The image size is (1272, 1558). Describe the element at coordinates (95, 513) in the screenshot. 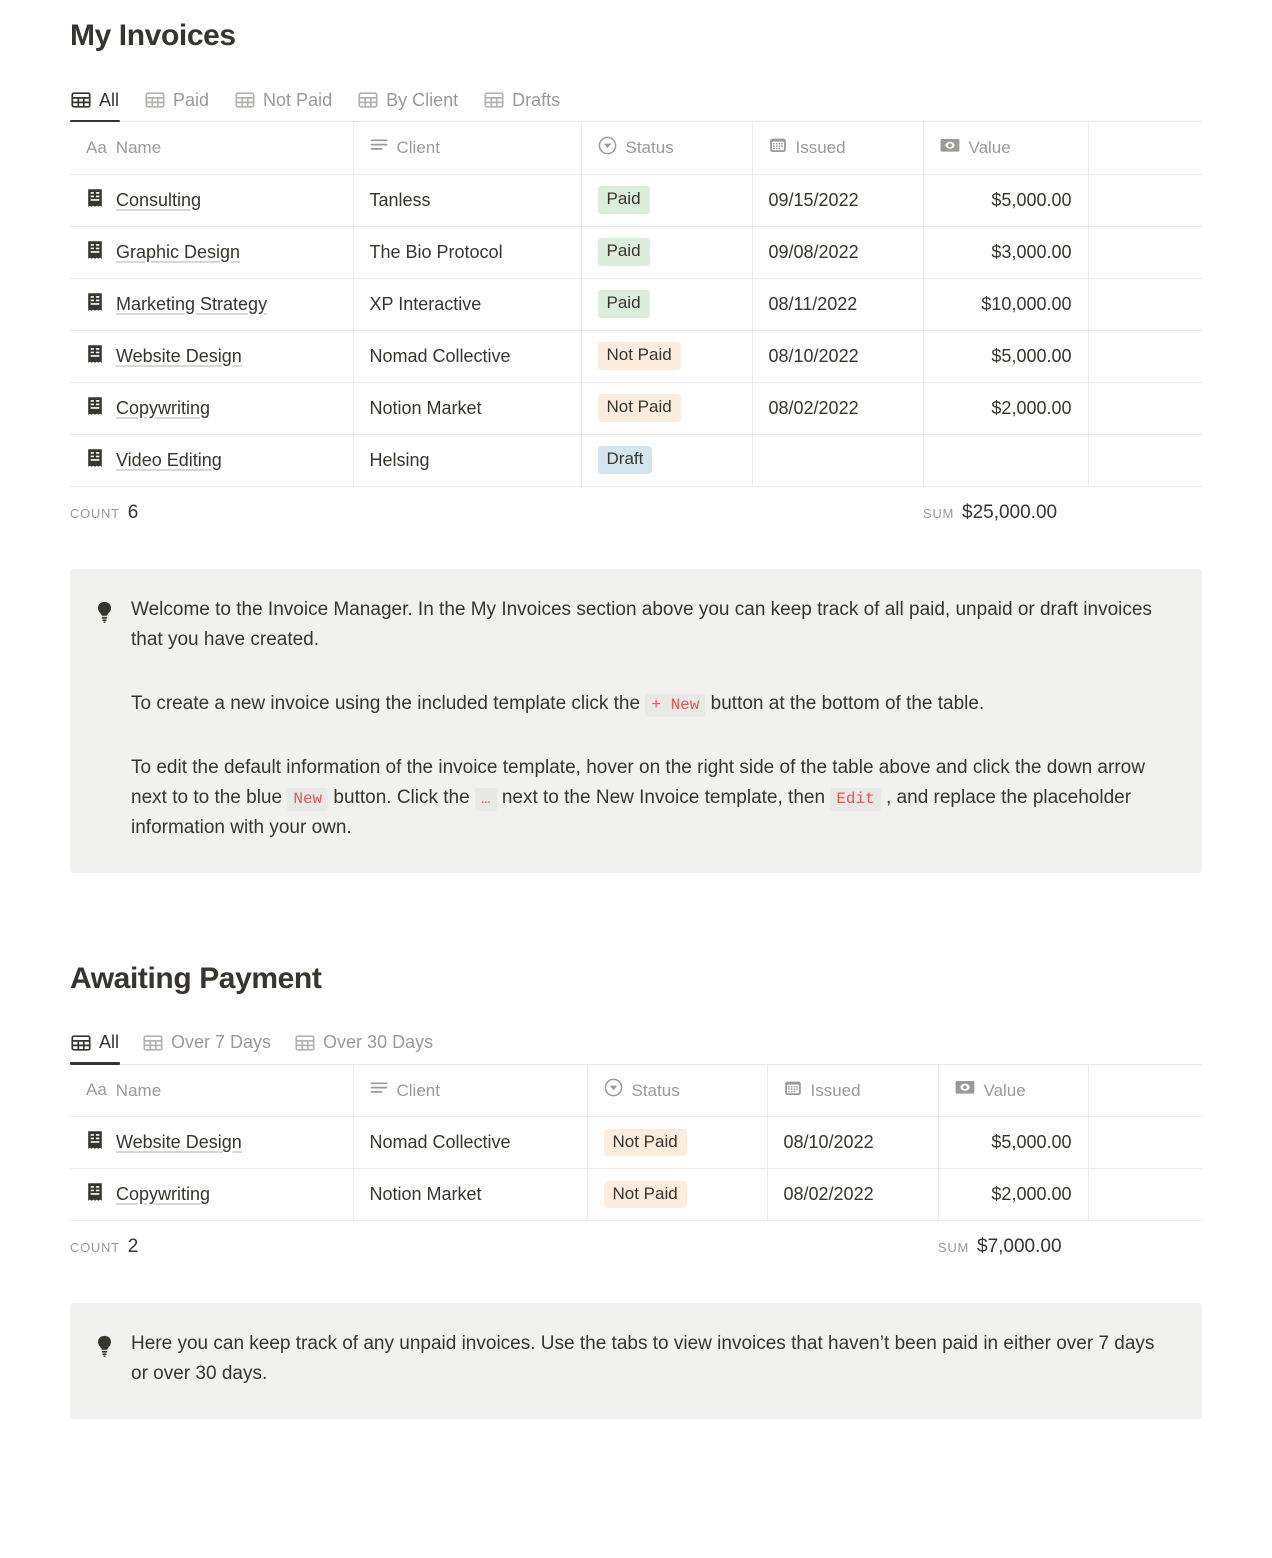

I see `count-label: COUNT` at that location.